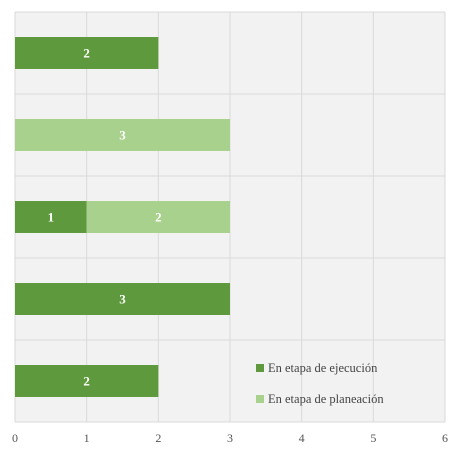 The width and height of the screenshot is (450, 449). I want to click on x-tick-label: 4, so click(302, 438).